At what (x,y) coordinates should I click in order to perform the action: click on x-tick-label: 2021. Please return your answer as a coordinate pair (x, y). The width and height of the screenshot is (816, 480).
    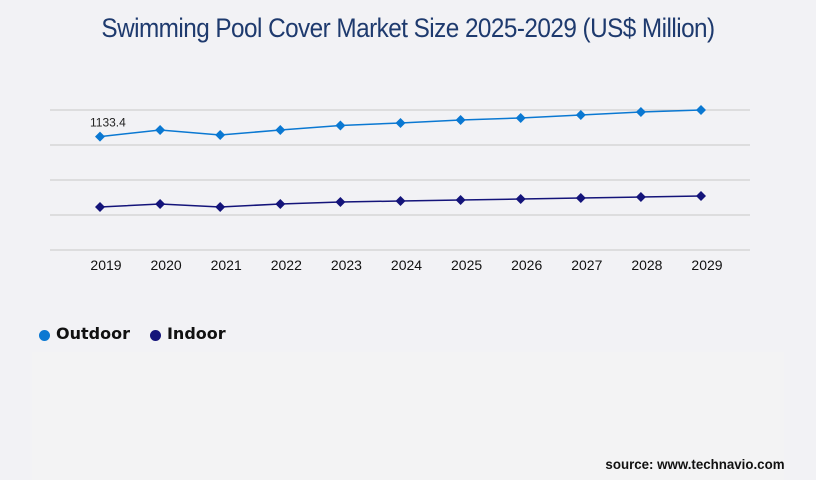
    Looking at the image, I should click on (226, 265).